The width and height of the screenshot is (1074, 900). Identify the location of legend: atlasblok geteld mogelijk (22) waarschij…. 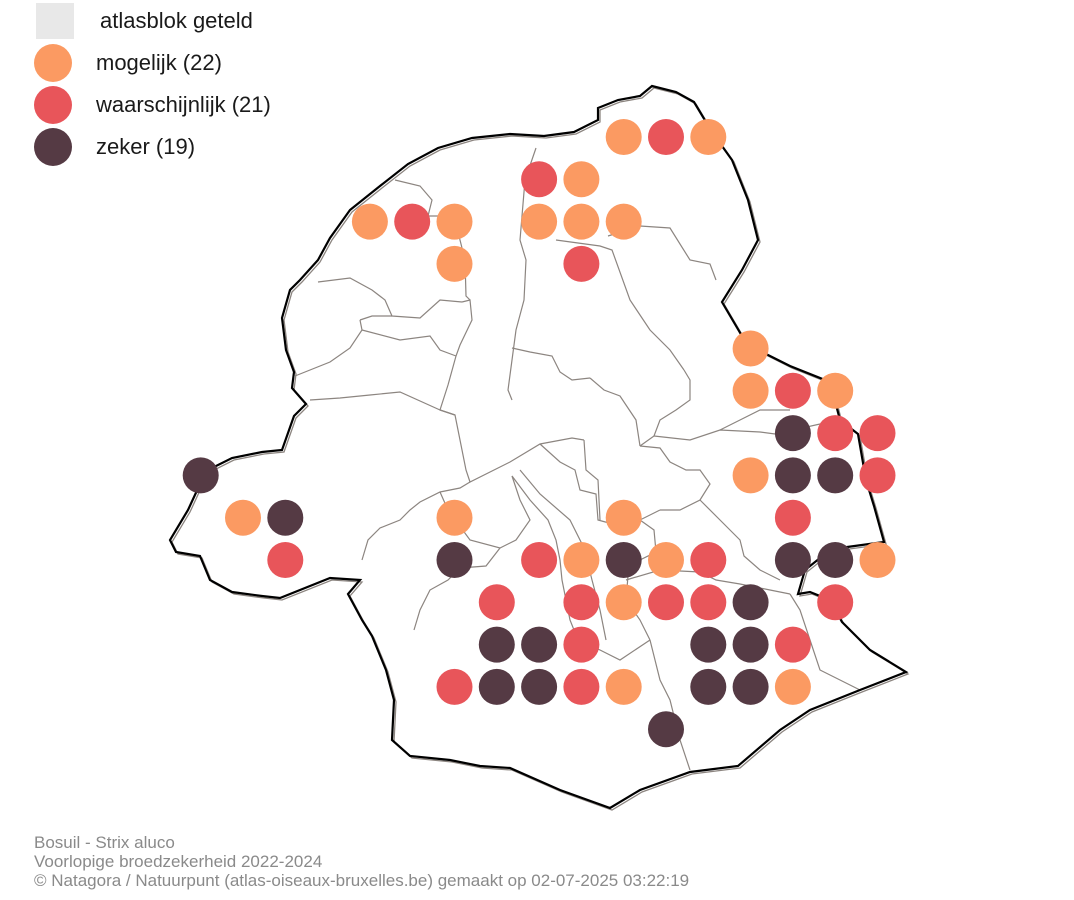
(152, 84).